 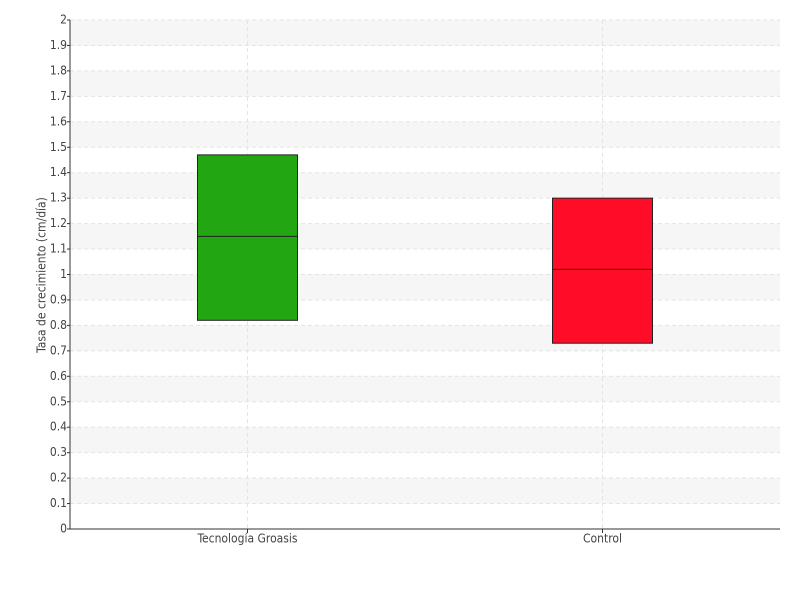 I want to click on y-tick-label: 0.6, so click(x=58, y=376).